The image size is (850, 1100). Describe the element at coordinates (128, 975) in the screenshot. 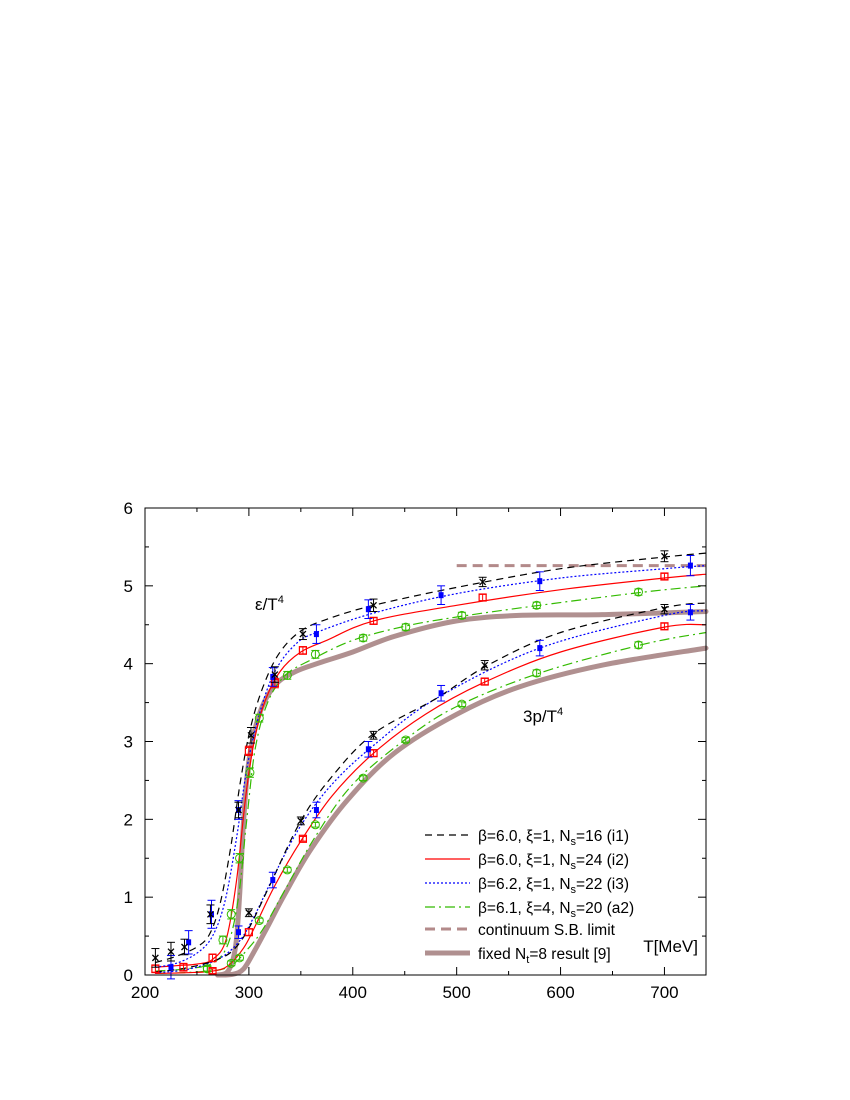

I see `y-tick-label: 0` at that location.